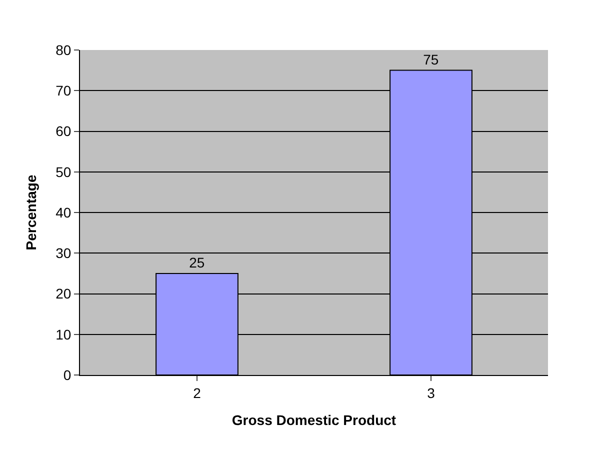  Describe the element at coordinates (64, 253) in the screenshot. I see `y-tick-label: 30` at that location.